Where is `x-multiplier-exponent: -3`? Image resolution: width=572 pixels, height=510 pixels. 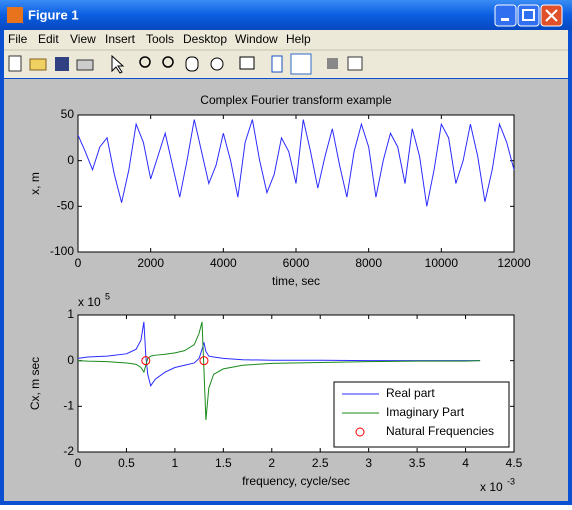
x-multiplier-exponent: -3 is located at coordinates (511, 481).